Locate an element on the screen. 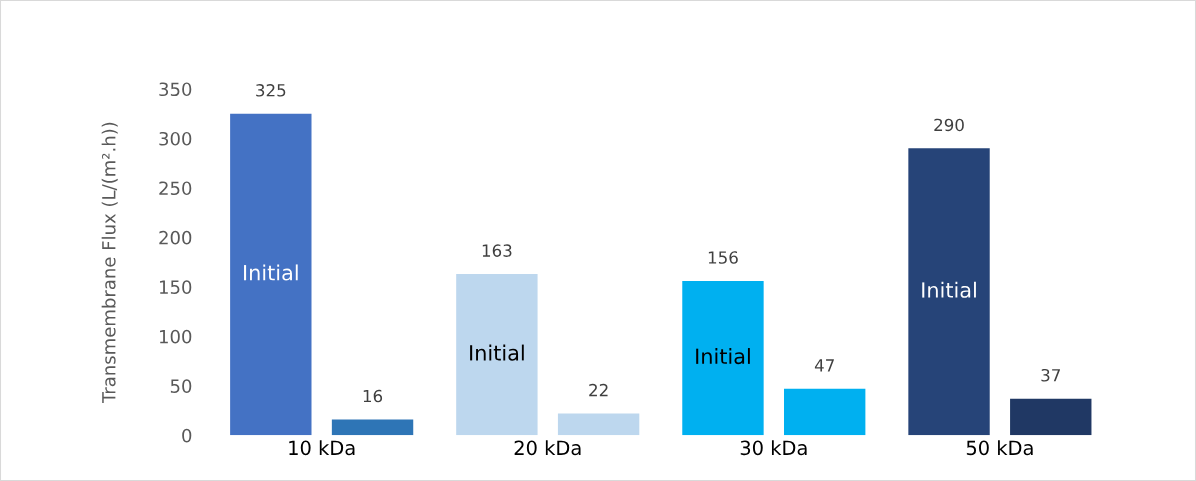 The image size is (1196, 481). y-tick-label: 0 is located at coordinates (187, 435).